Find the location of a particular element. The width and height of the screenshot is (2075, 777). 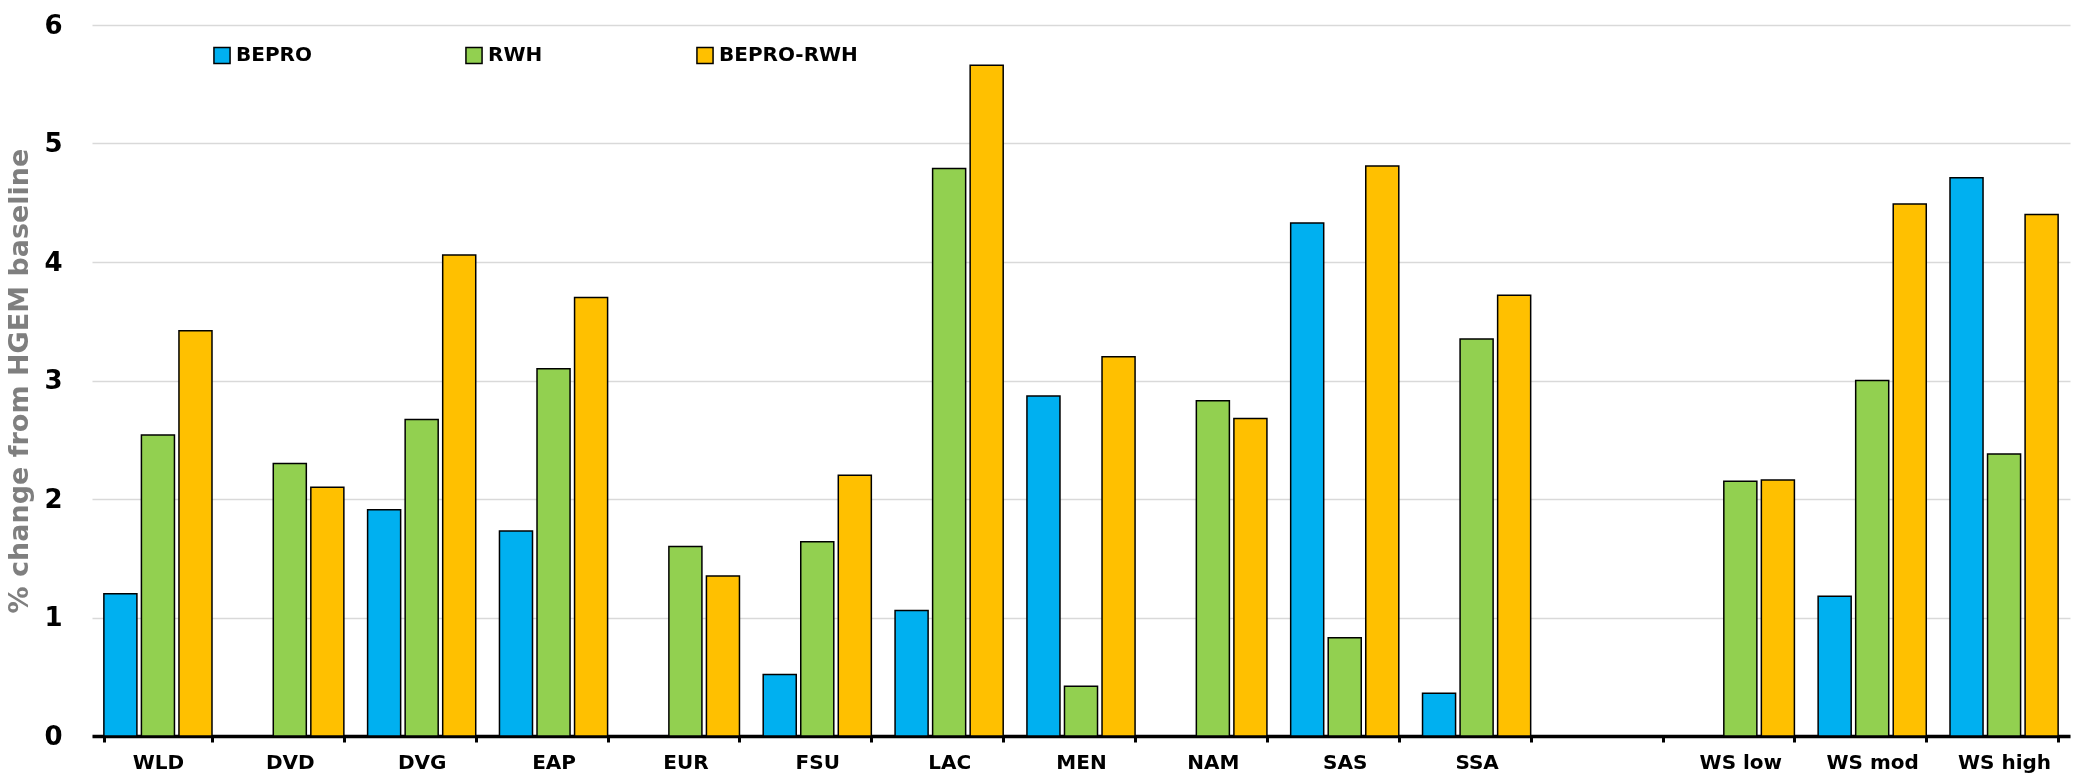

x-tick-label: WLD is located at coordinates (158, 761).